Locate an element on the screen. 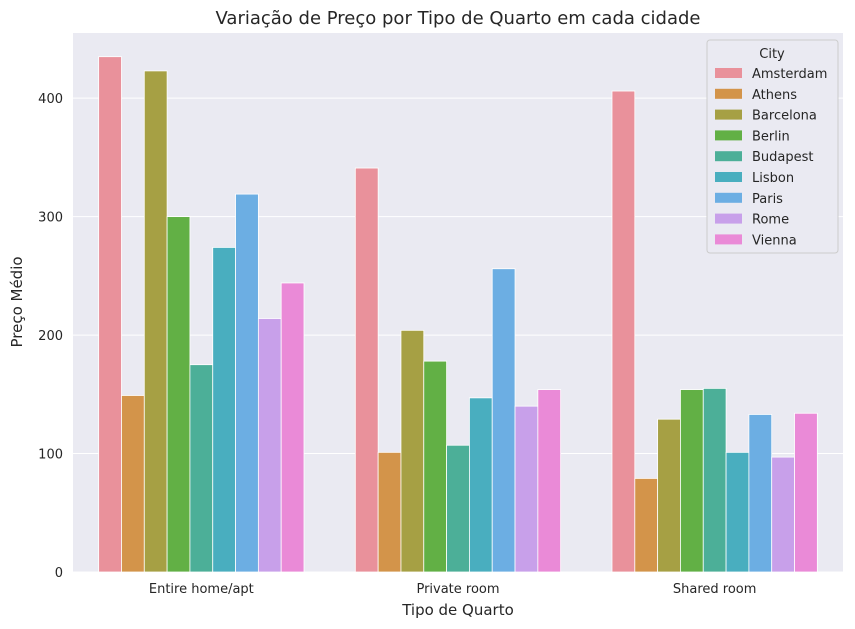 This screenshot has width=855, height=629. x-tick-label: Private room is located at coordinates (457, 589).